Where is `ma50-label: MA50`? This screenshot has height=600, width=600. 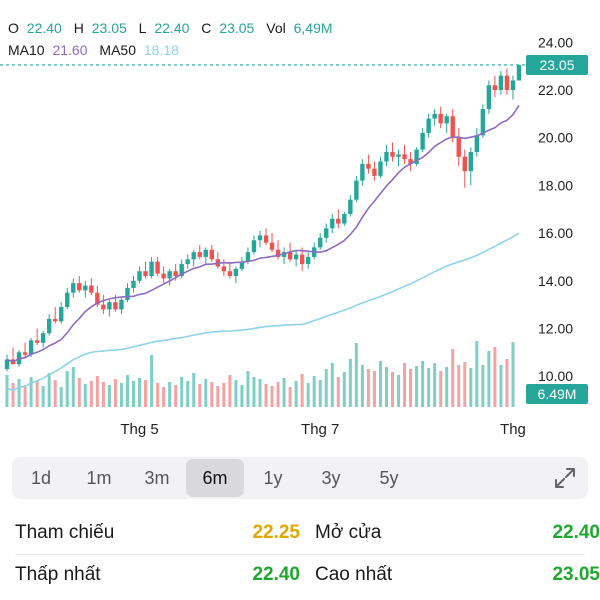 ma50-label: MA50 is located at coordinates (117, 50).